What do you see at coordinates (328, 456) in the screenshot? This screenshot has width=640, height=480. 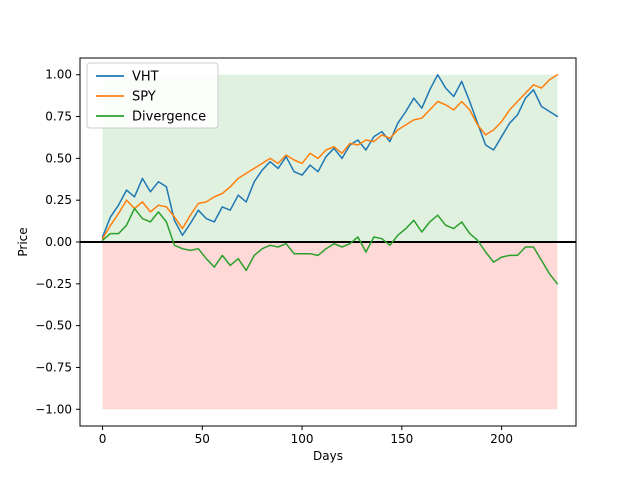 I see `x-axis-label: Days` at bounding box center [328, 456].